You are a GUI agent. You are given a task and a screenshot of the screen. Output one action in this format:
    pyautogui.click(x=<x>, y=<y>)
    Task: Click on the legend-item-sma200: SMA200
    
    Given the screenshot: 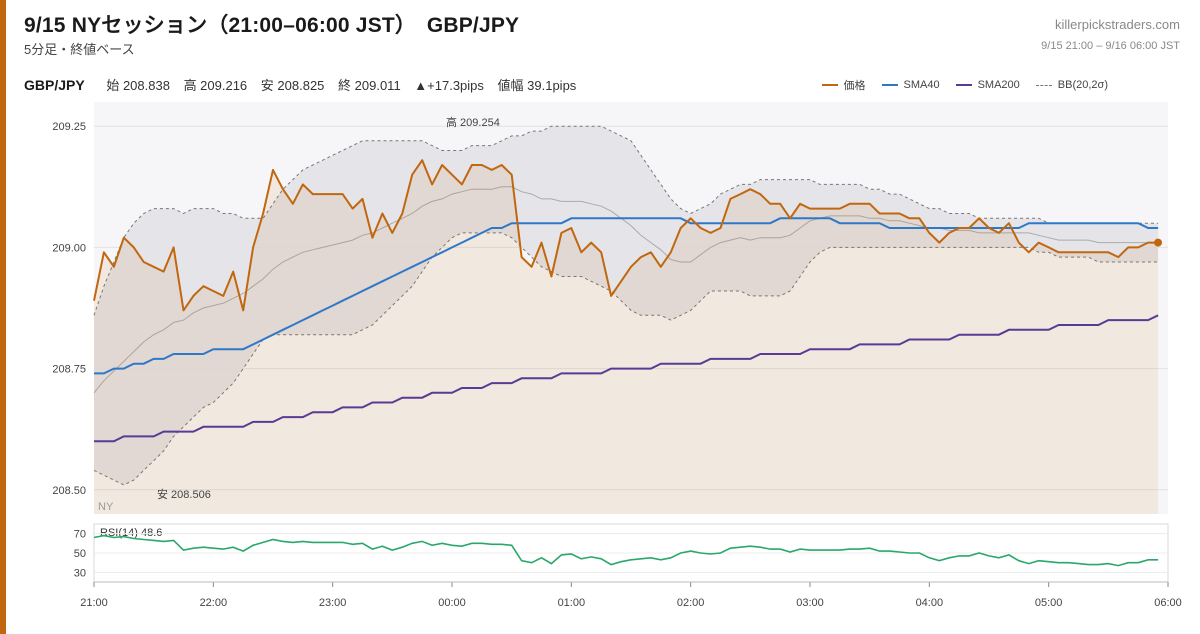 What is the action you would take?
    pyautogui.click(x=987, y=85)
    